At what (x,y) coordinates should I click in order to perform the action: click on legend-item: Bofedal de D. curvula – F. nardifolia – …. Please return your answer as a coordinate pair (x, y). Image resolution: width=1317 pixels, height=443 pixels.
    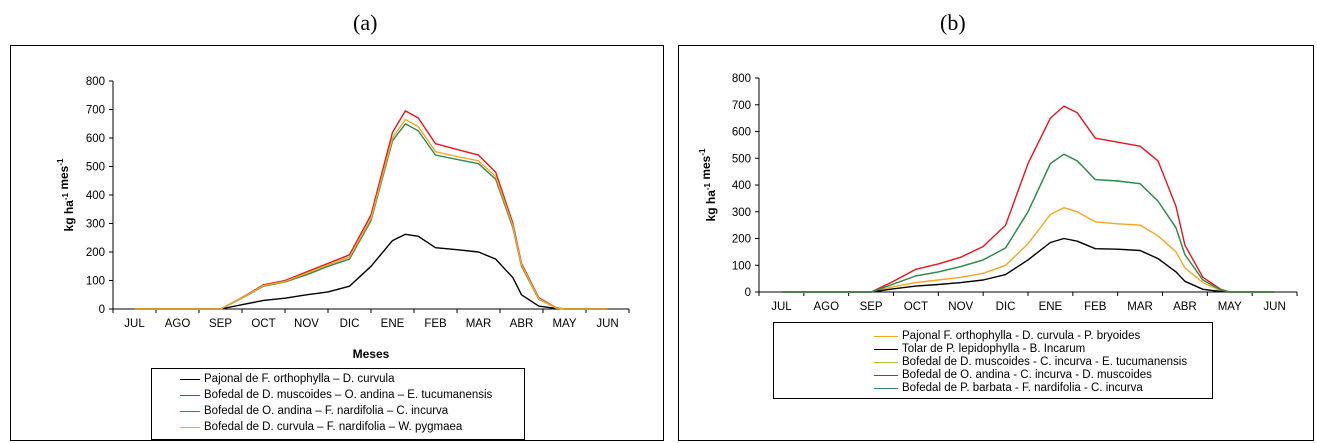
    Looking at the image, I should click on (338, 427).